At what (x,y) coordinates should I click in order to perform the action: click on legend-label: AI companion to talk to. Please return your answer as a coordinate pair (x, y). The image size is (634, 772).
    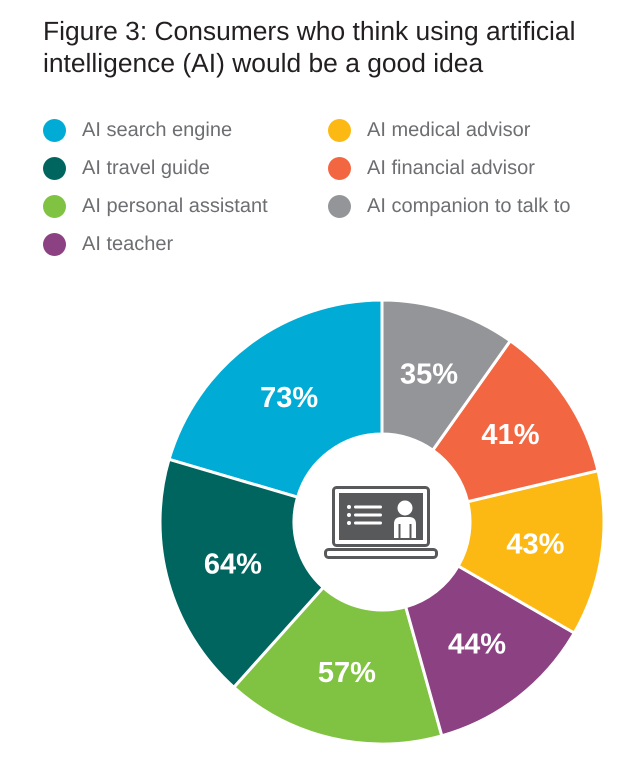
    Looking at the image, I should click on (468, 206).